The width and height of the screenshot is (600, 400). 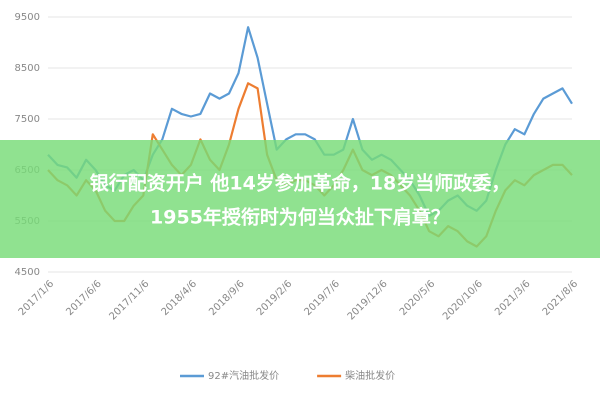 What do you see at coordinates (84, 298) in the screenshot?
I see `x-tick-label: 2017/6/6` at bounding box center [84, 298].